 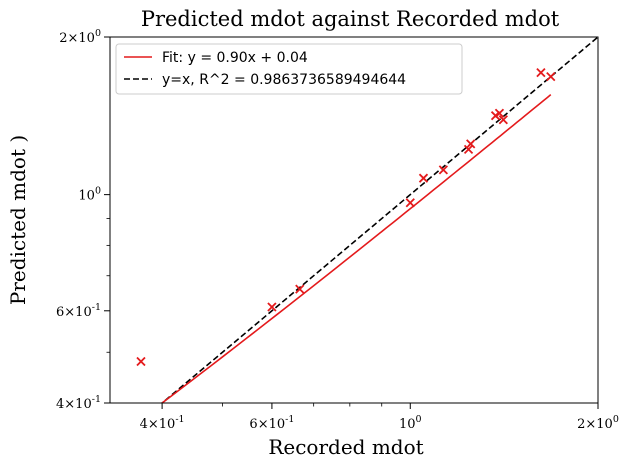 I want to click on y-axis-label: Predicted mdot ), so click(x=18, y=220).